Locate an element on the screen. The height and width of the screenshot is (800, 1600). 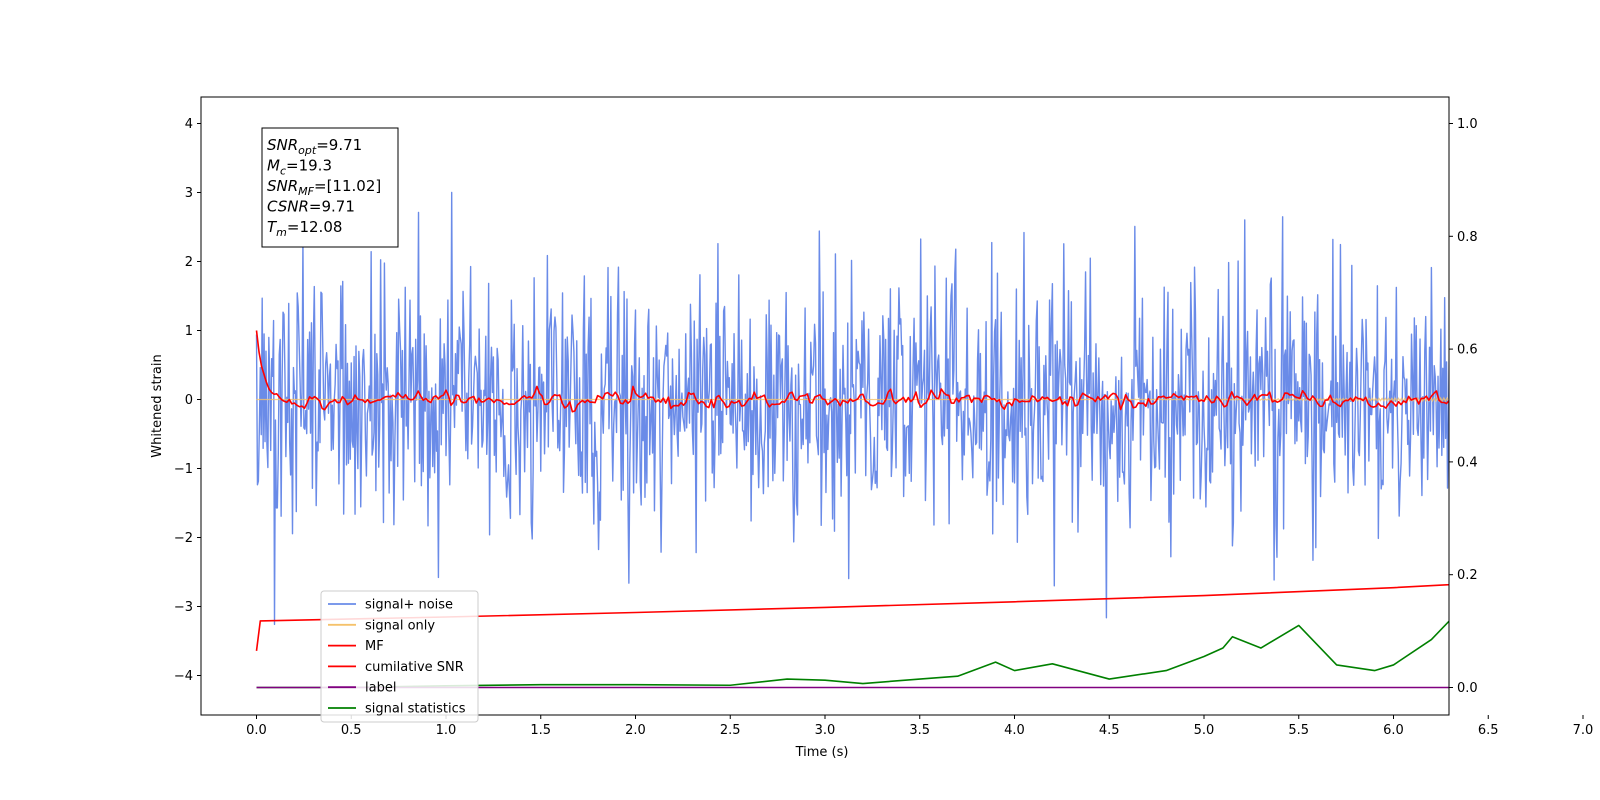
metric-text: Tm=12.08 is located at coordinates (304, 228).